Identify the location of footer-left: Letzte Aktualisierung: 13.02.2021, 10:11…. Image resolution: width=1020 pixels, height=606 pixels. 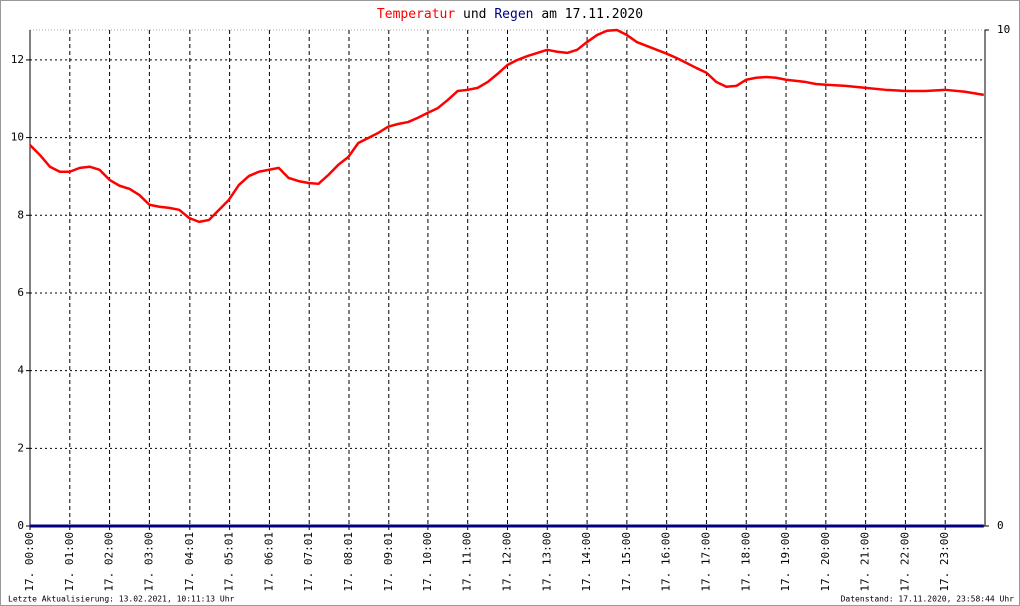
(121, 599).